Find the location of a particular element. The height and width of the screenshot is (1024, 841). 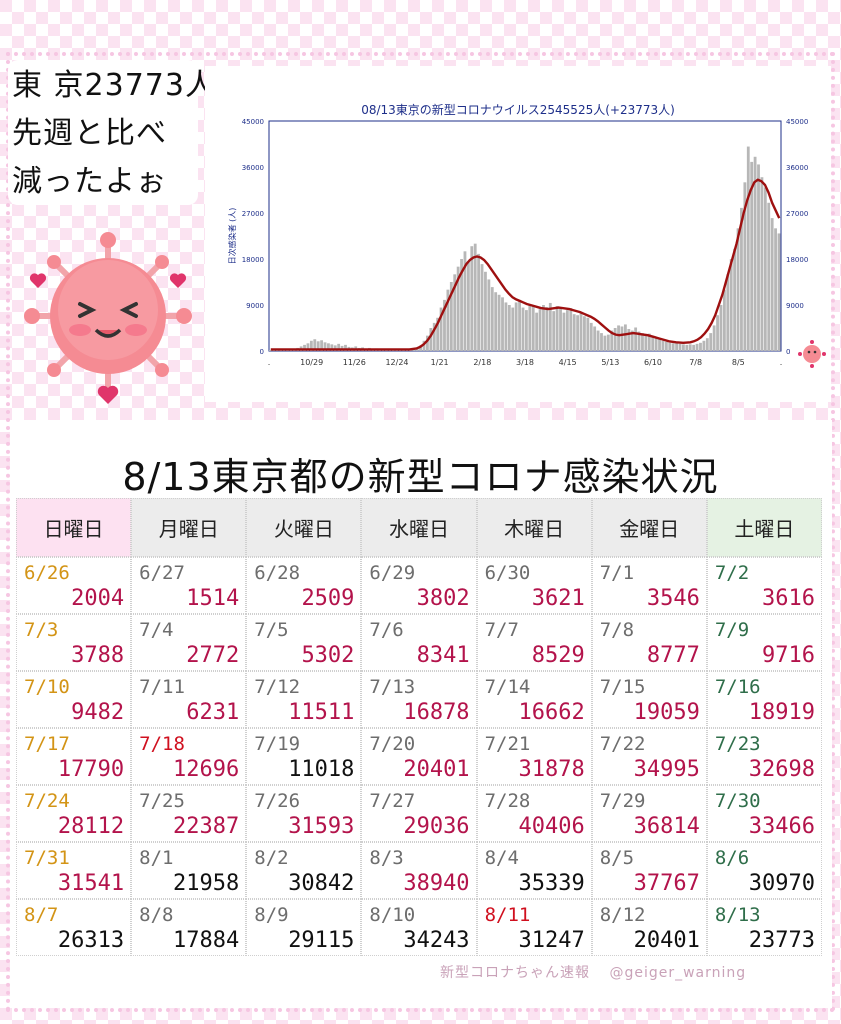

cell-date: 7/30 is located at coordinates (737, 801).